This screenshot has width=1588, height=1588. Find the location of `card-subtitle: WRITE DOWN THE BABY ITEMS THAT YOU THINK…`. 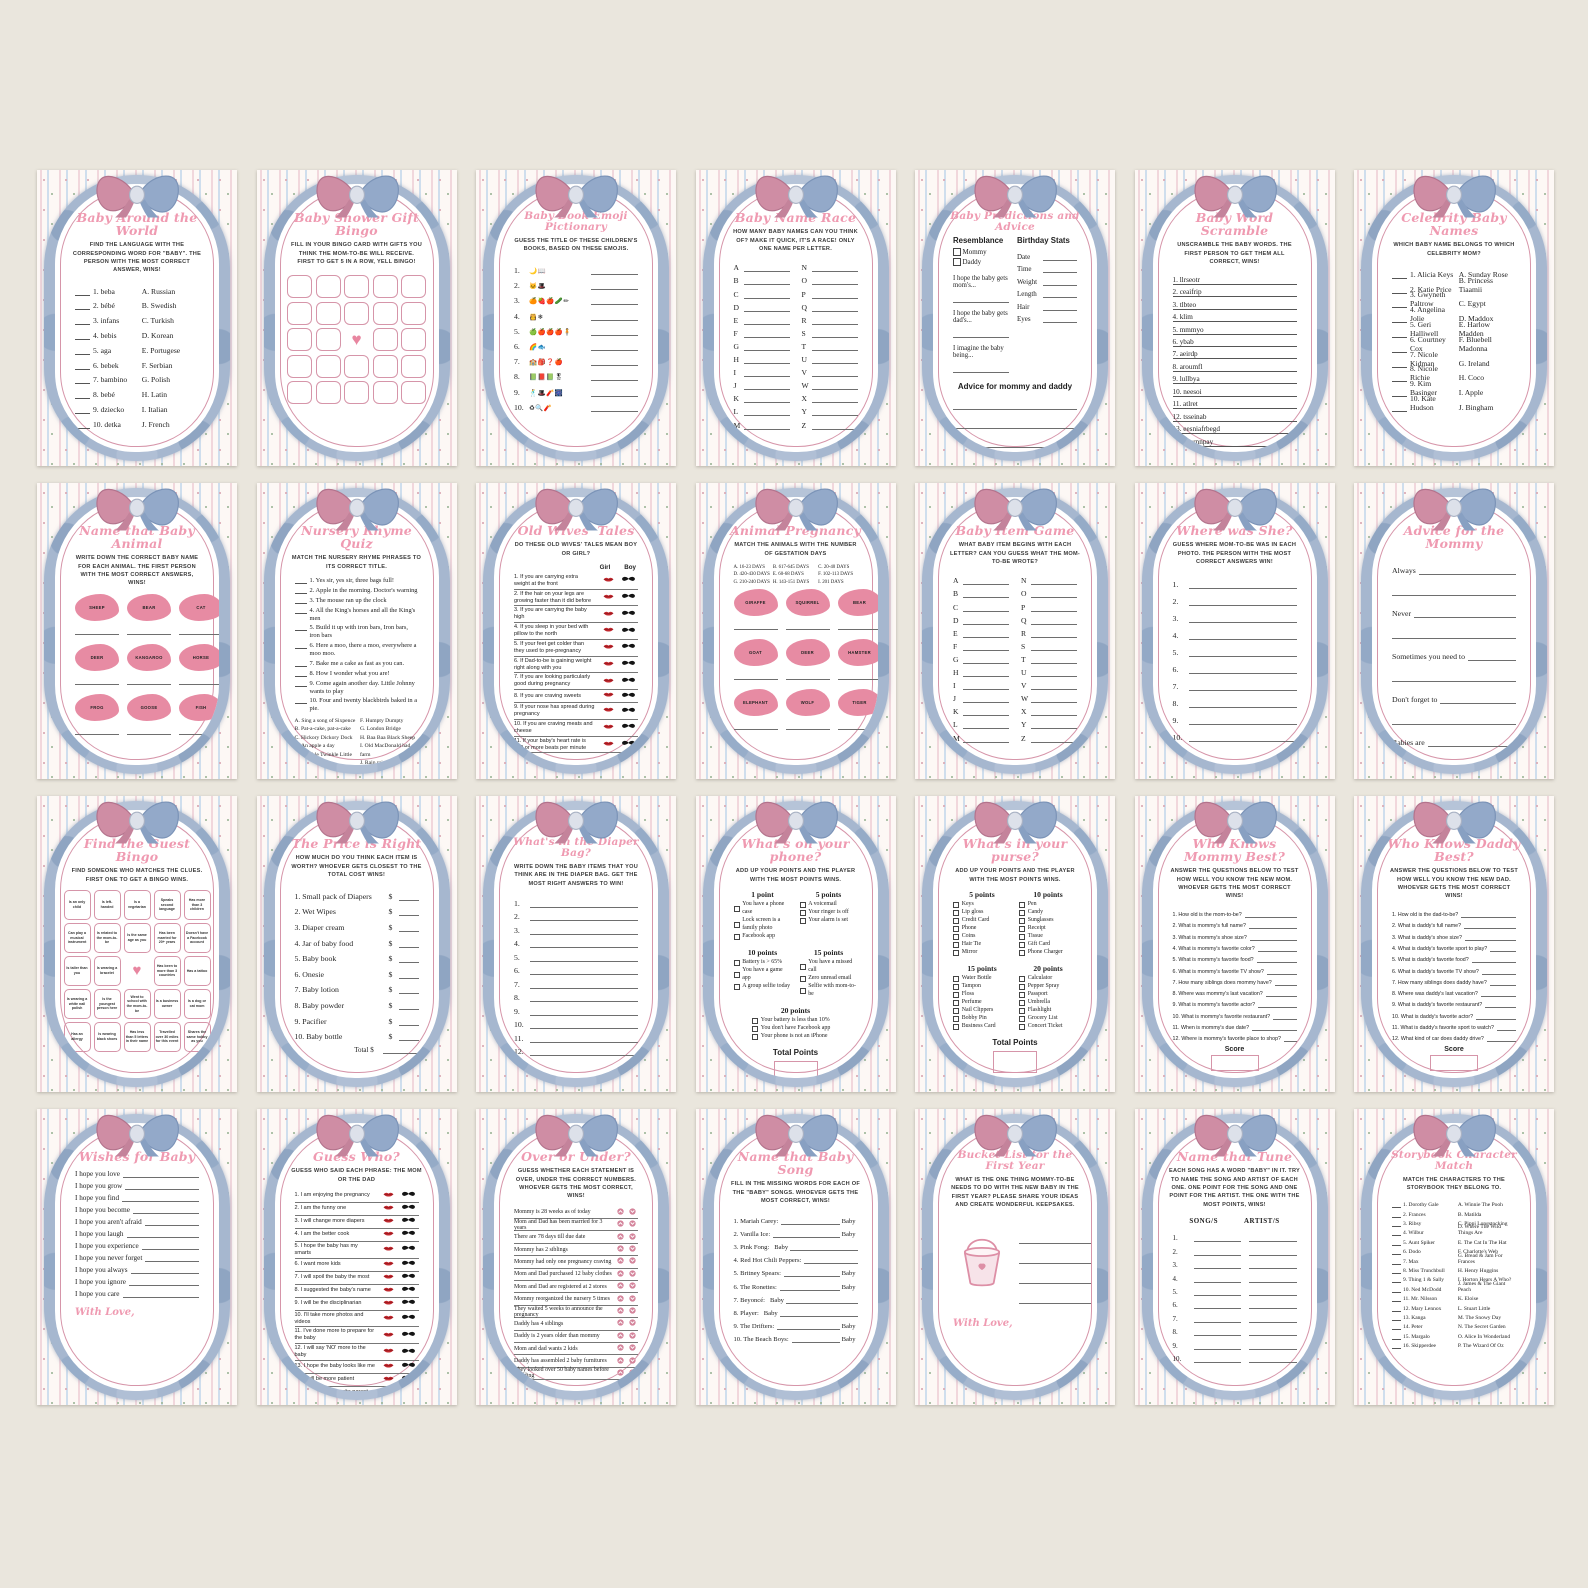

card-subtitle: WRITE DOWN THE BABY ITEMS THAT YOU THINK… is located at coordinates (576, 875).